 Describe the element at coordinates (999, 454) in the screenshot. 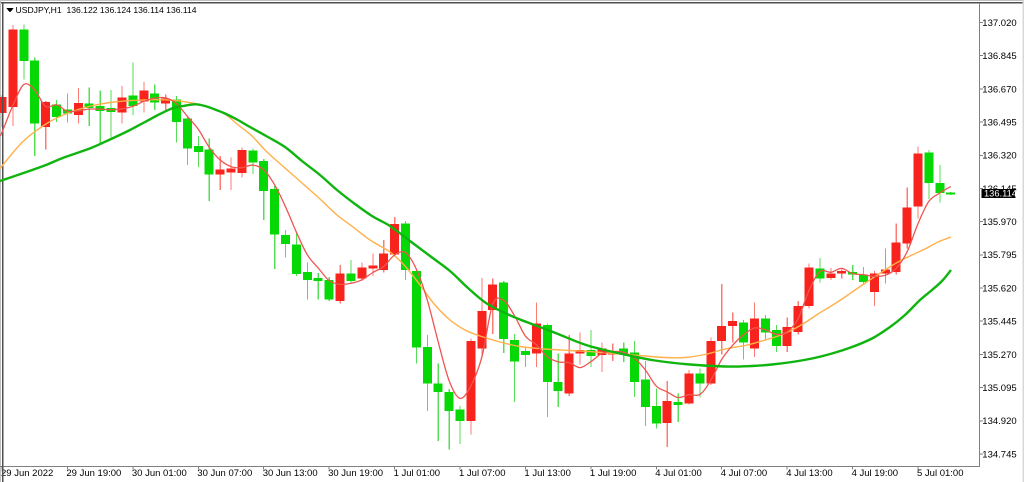

I see `svg-text: 134.745` at that location.